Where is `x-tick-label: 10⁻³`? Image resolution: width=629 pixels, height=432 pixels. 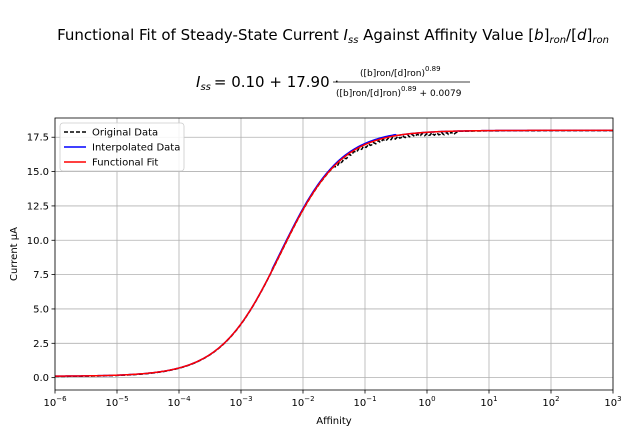
x-tick-label: 10⁻³ is located at coordinates (240, 402).